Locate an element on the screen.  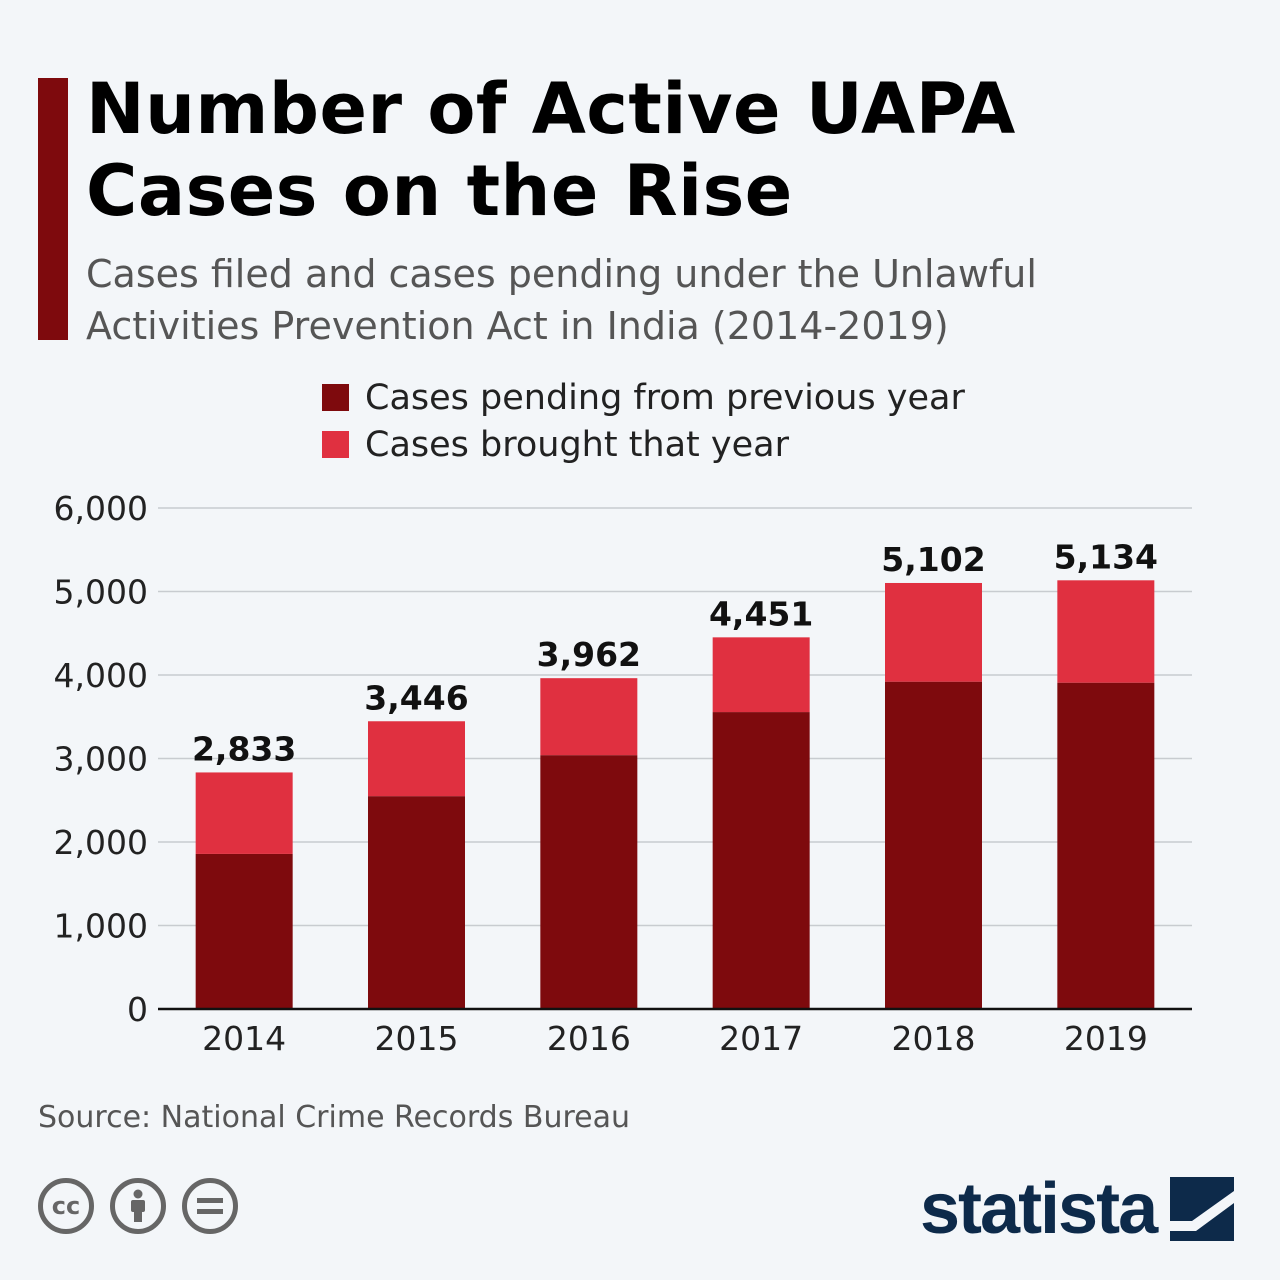
bar-brought-2014 is located at coordinates (244, 813).